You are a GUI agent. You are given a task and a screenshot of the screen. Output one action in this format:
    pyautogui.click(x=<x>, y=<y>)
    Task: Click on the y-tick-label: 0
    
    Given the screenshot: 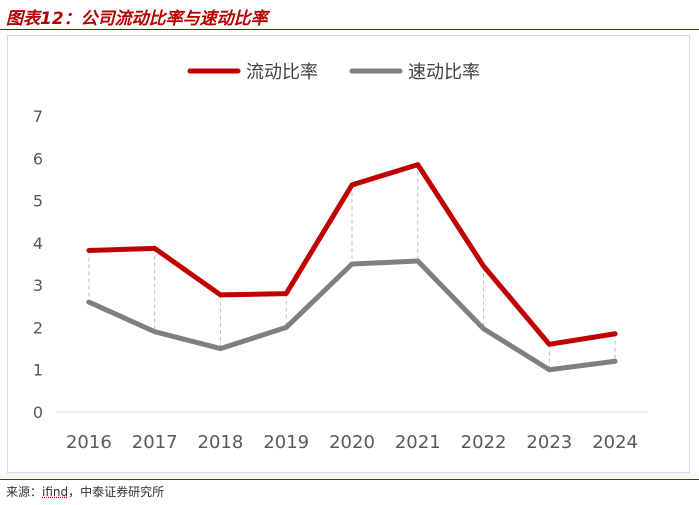 What is the action you would take?
    pyautogui.click(x=38, y=412)
    